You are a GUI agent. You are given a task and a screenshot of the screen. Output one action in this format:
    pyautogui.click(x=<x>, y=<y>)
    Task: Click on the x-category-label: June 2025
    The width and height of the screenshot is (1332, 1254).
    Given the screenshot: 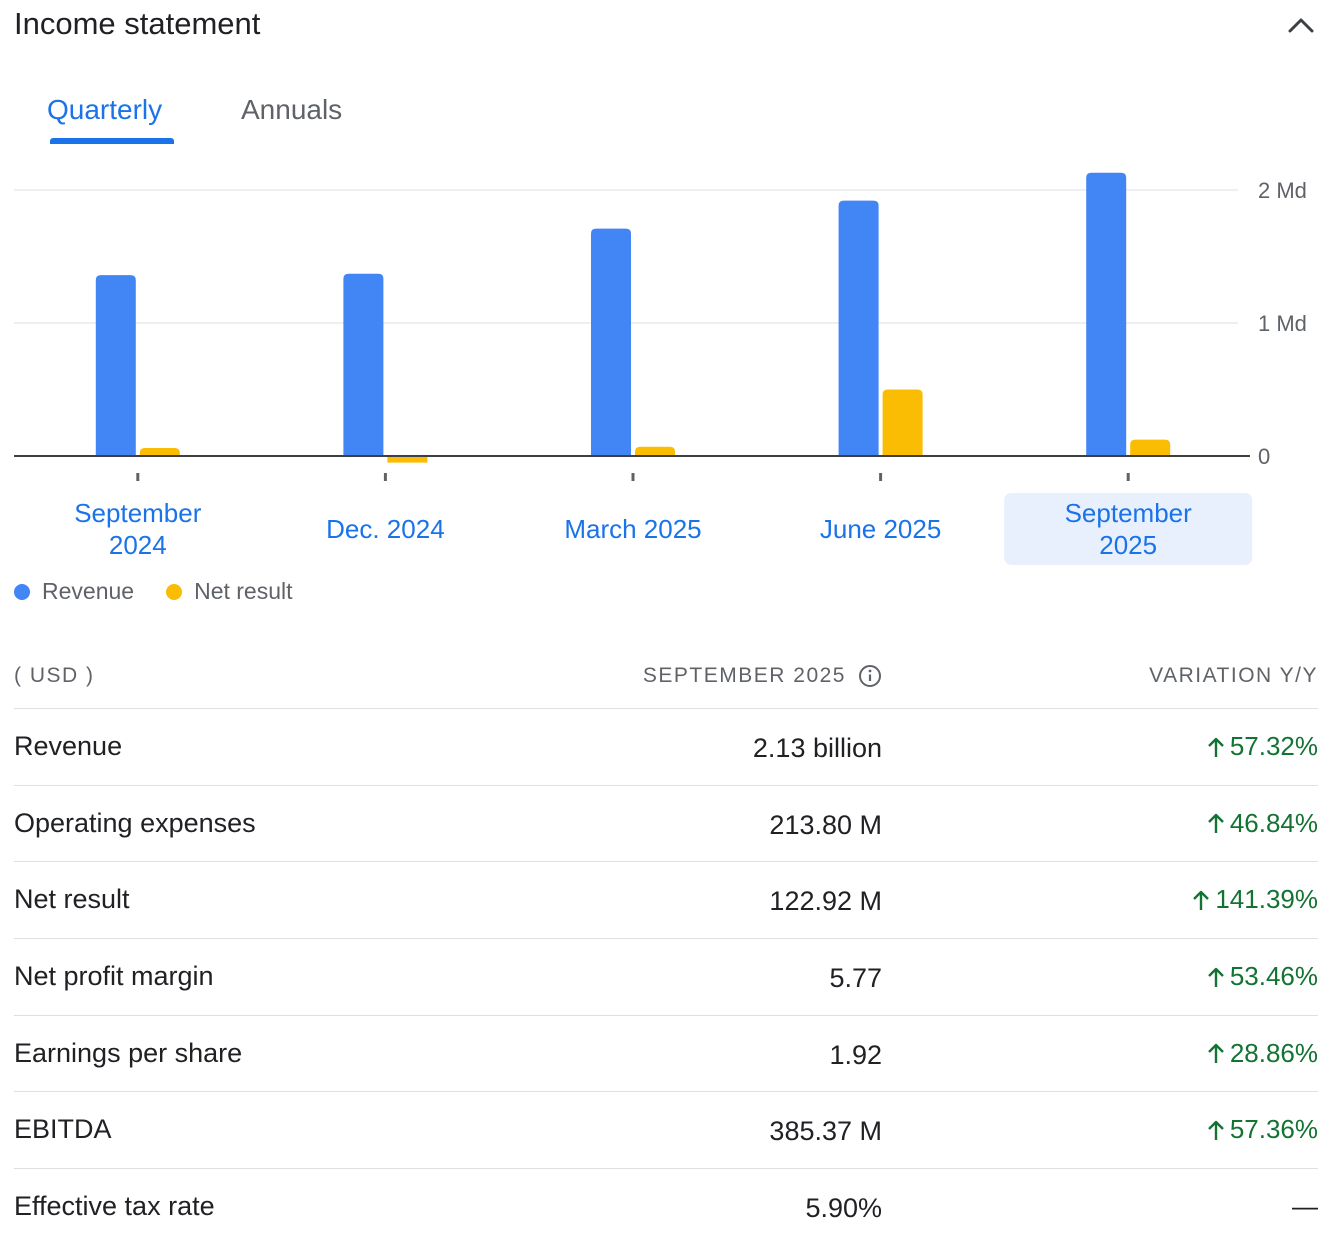 What is the action you would take?
    pyautogui.click(x=880, y=529)
    